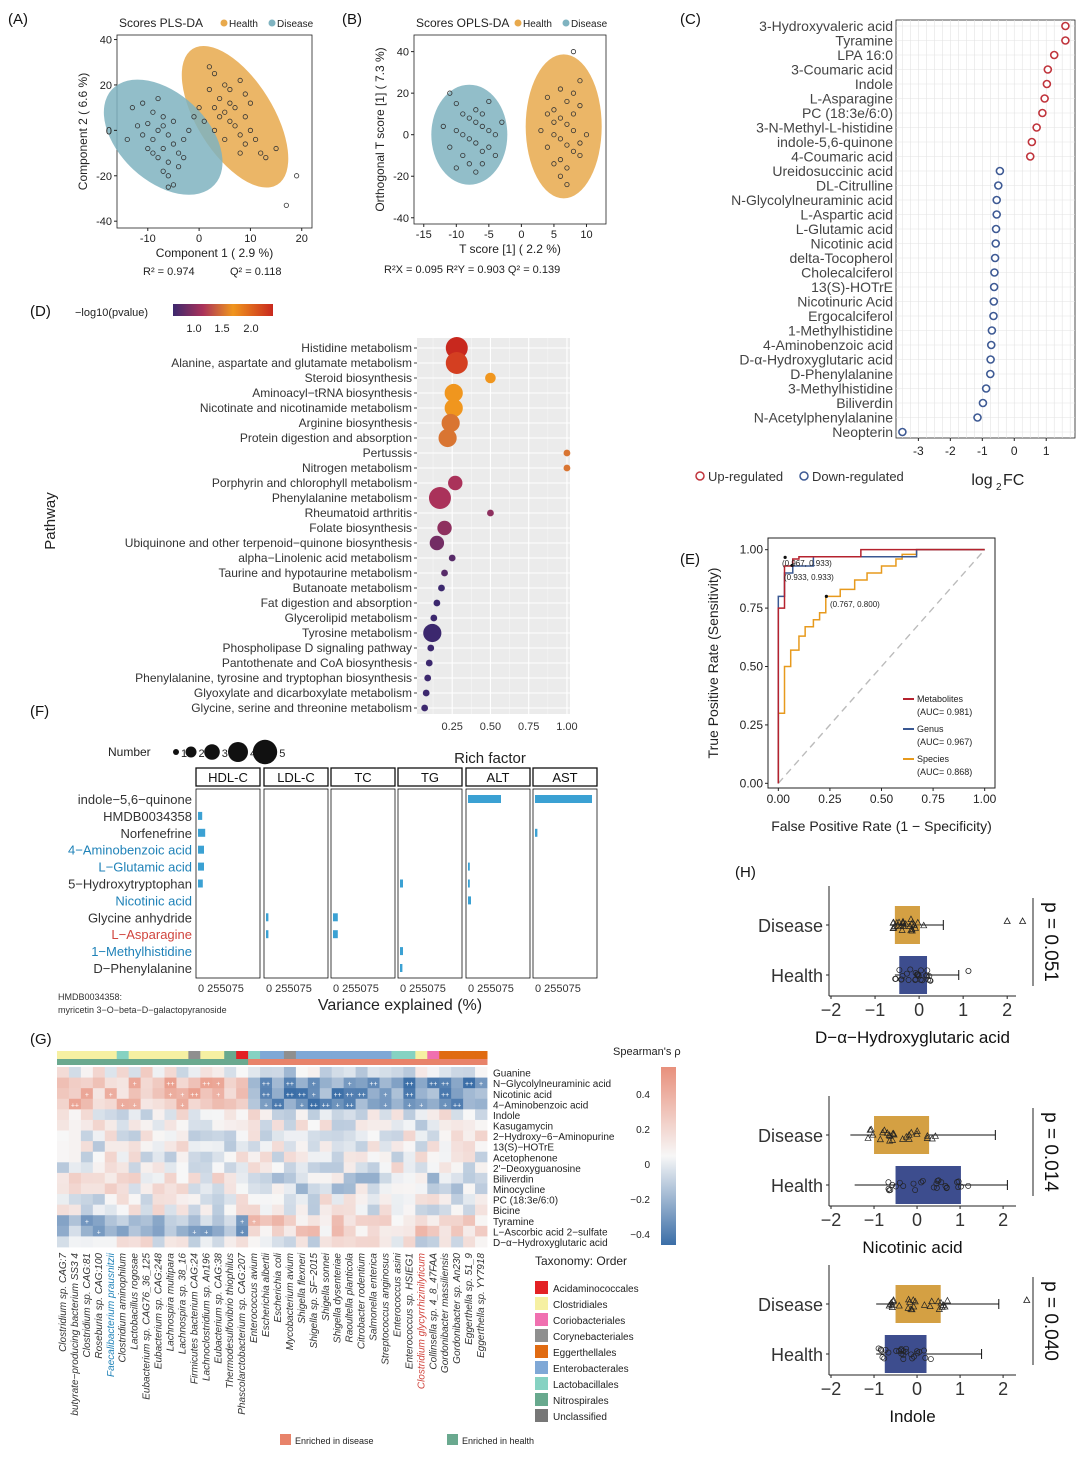  I want to click on legend-series-name: Genus, so click(930, 729).